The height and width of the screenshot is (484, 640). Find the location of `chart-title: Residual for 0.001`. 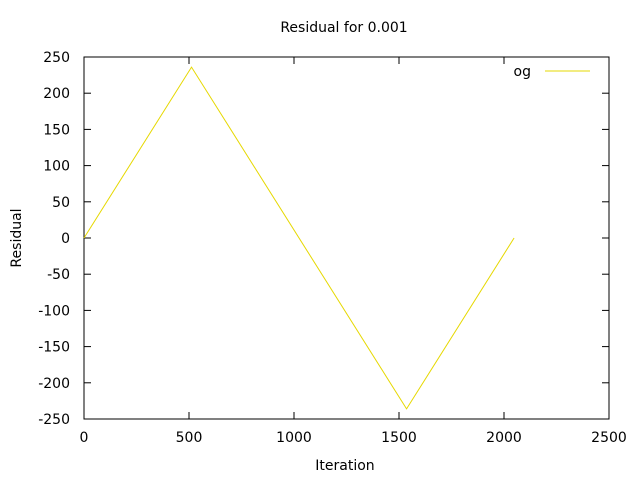

chart-title: Residual for 0.001 is located at coordinates (343, 28).